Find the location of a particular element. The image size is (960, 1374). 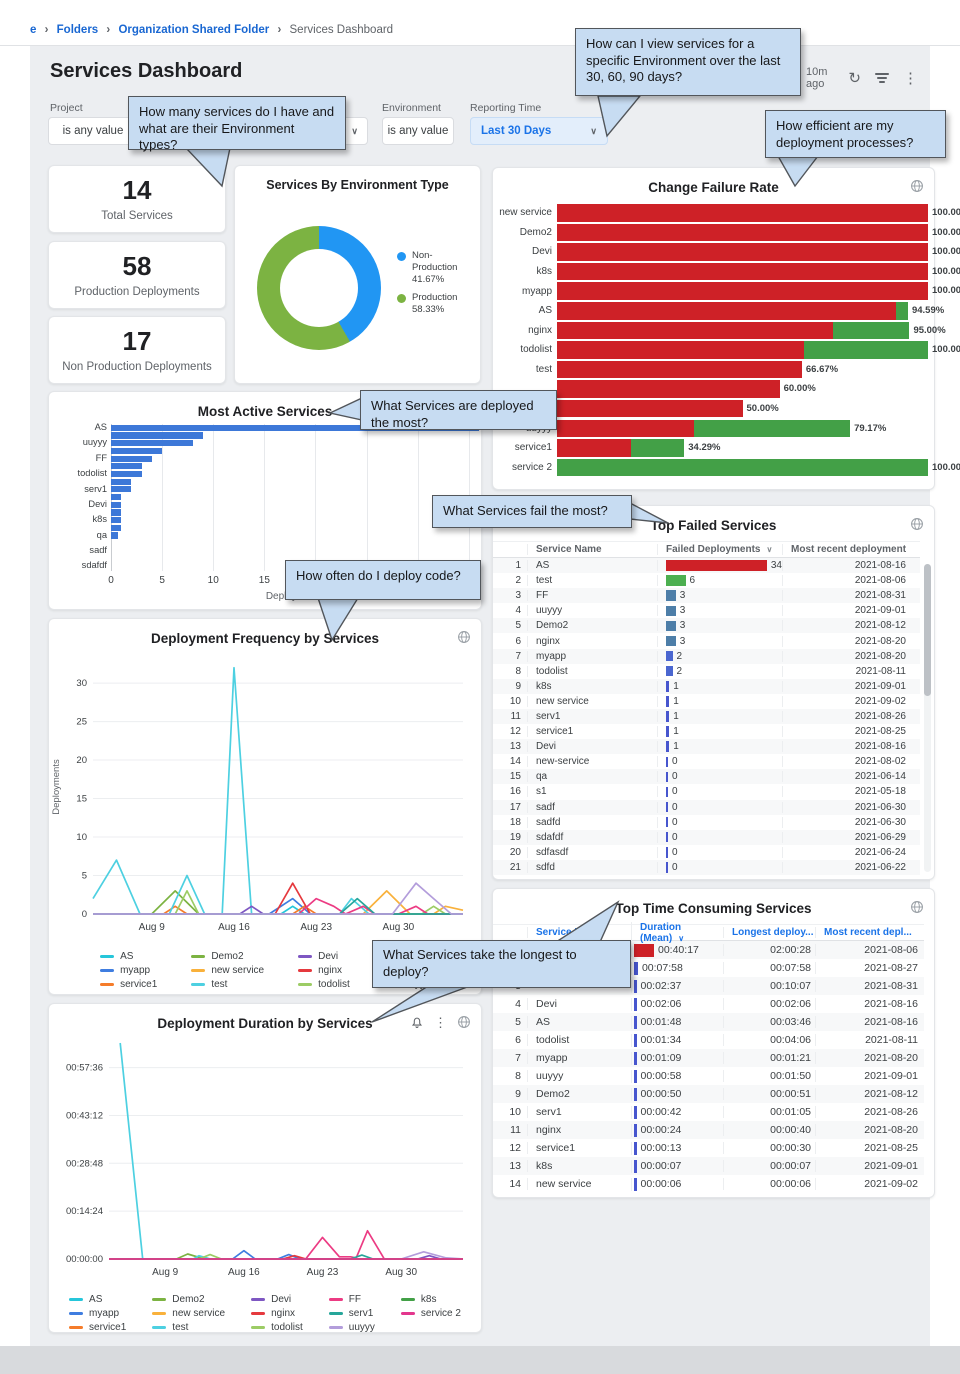

cfr-row: new service 100.00% is located at coordinates (726, 213).